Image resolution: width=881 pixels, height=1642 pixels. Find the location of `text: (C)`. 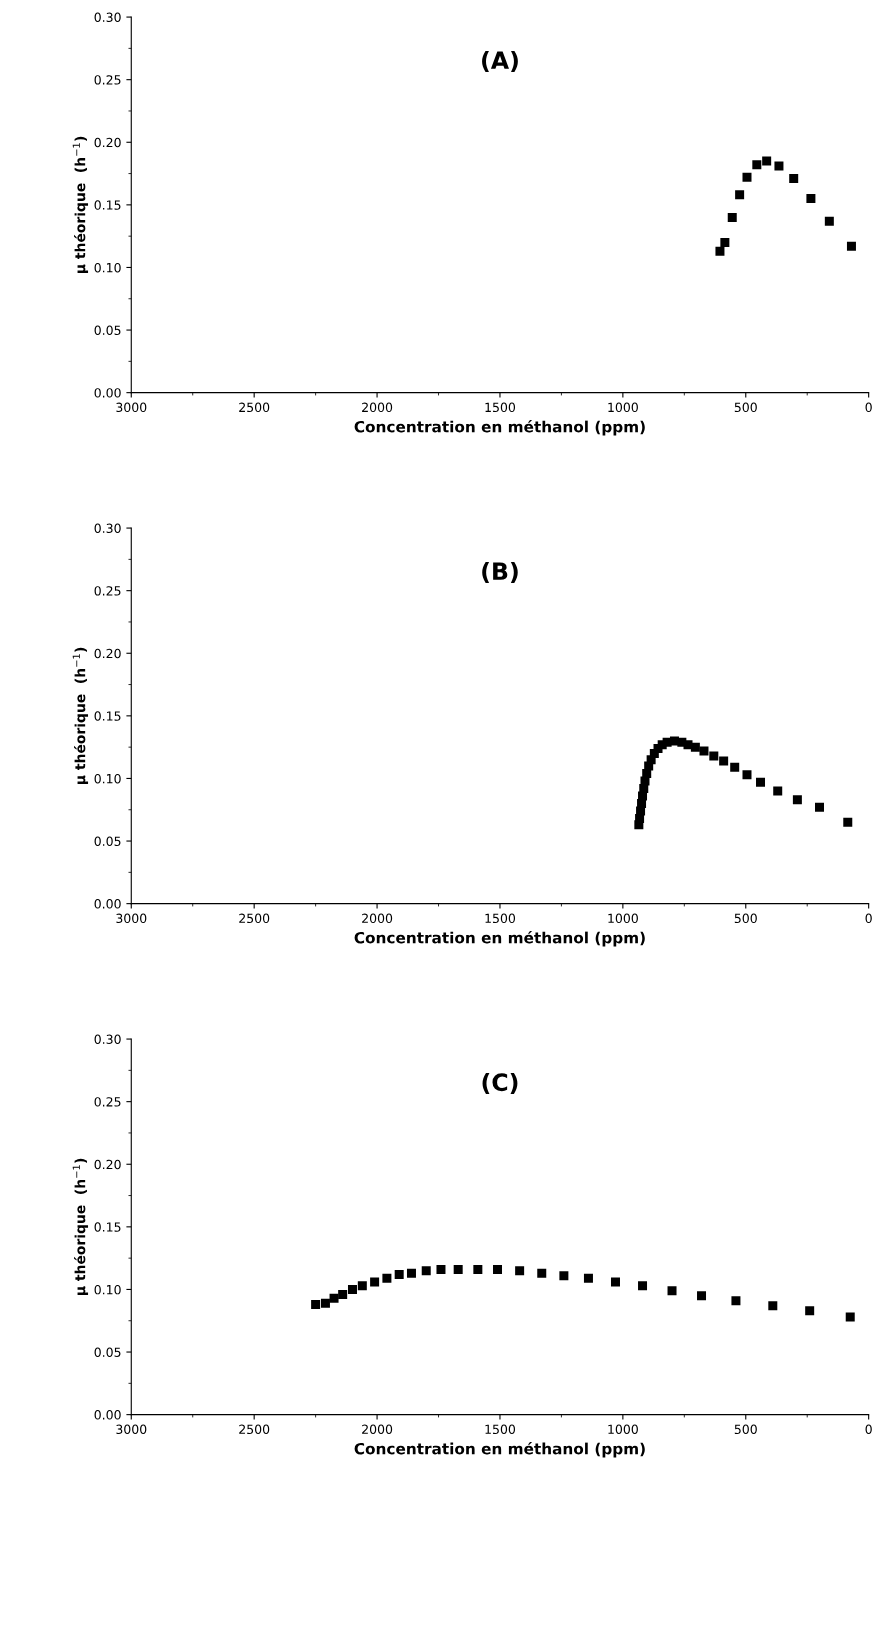

text: (C) is located at coordinates (500, 1083).